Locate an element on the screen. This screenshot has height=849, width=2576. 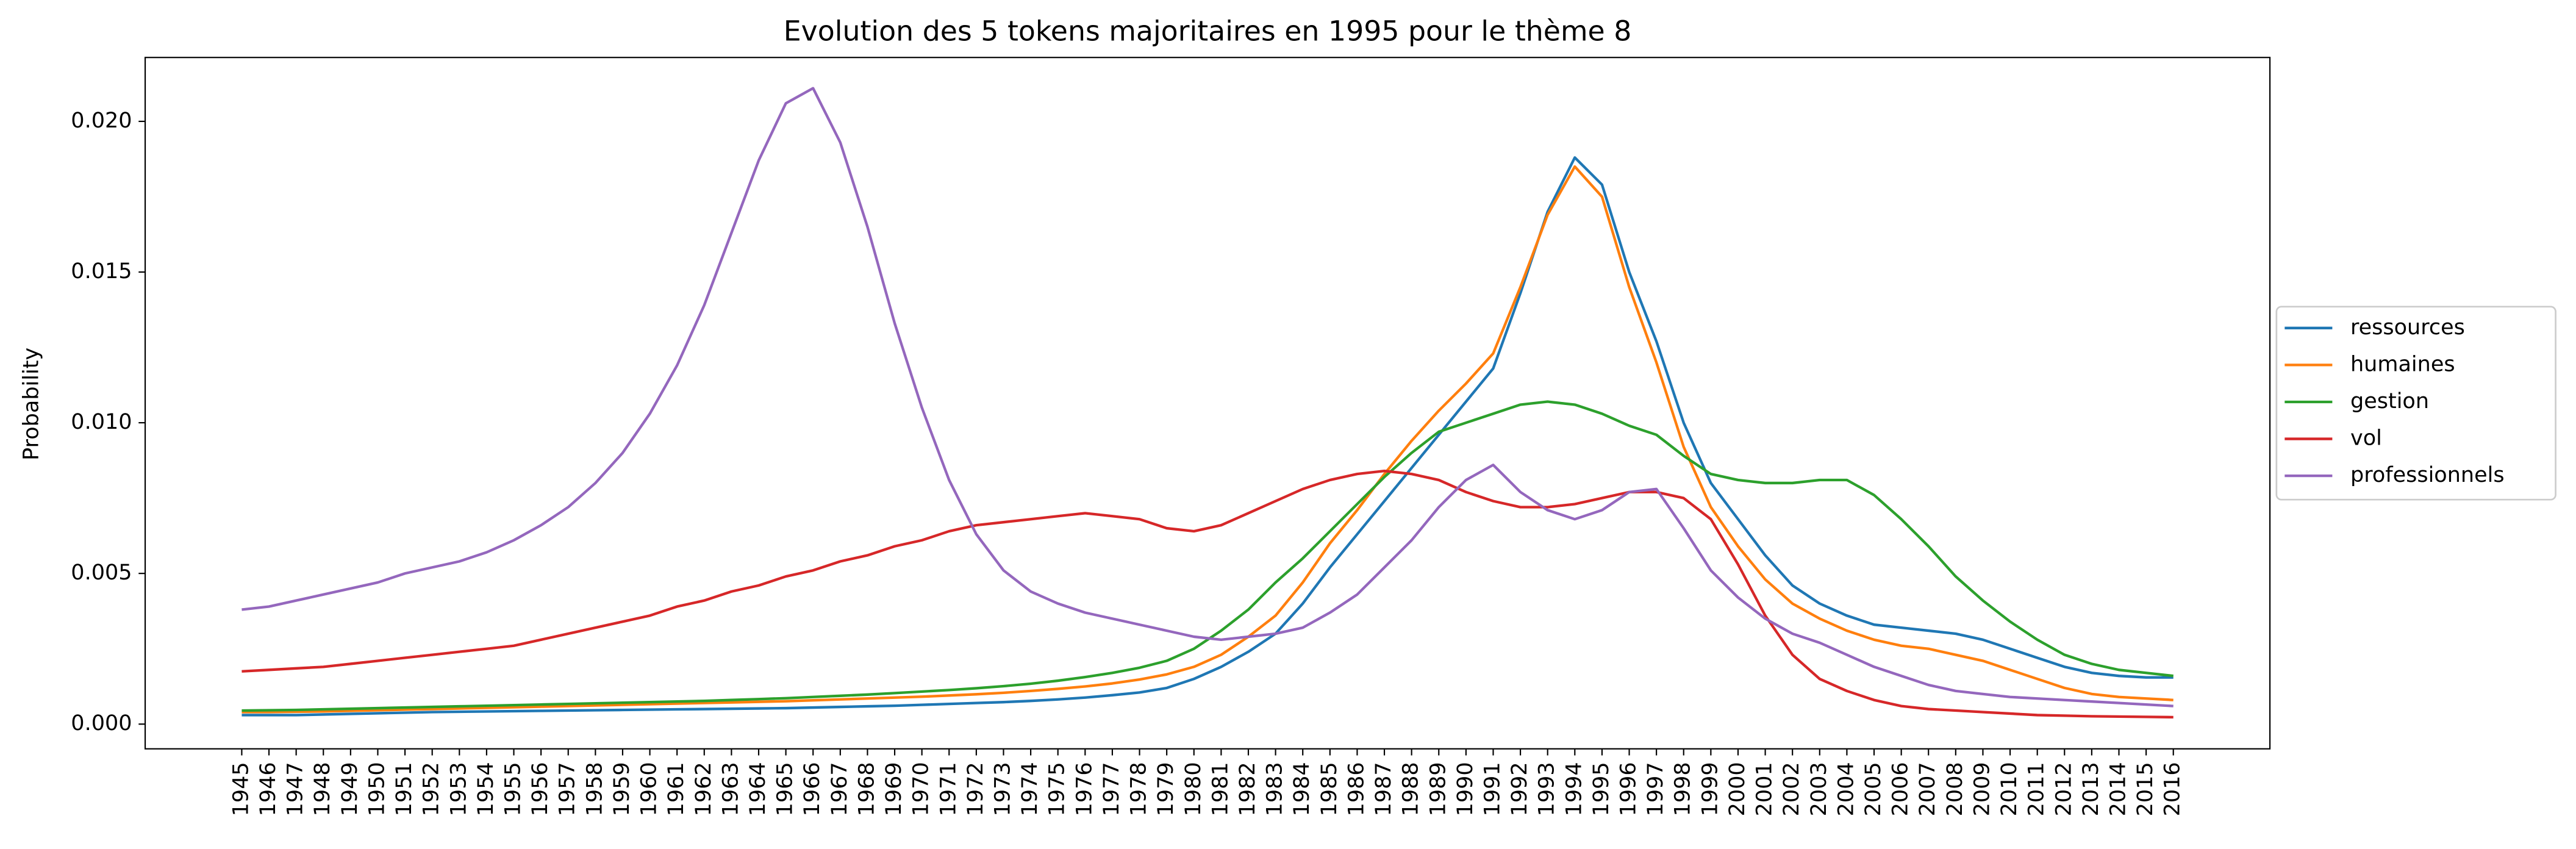
x-tick-label: 1999 is located at coordinates (1710, 789).